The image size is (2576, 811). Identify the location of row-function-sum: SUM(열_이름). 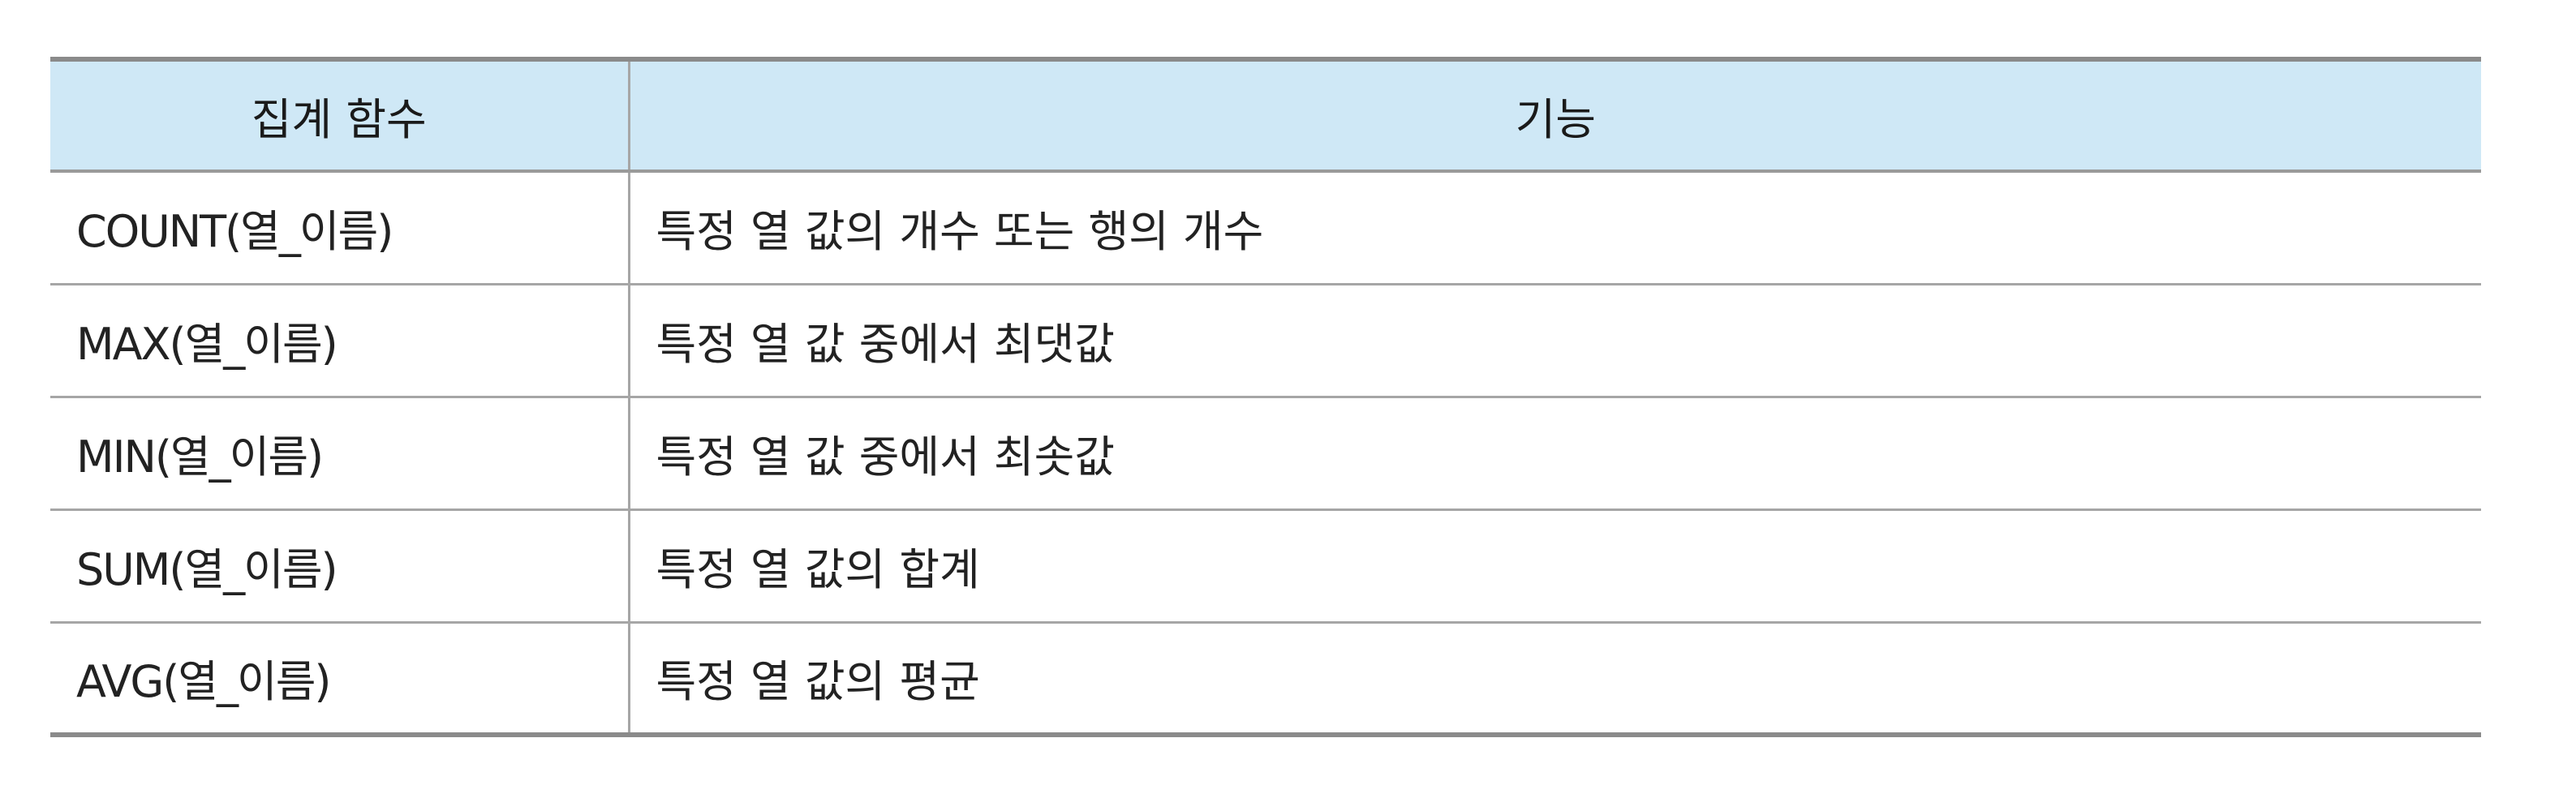
(340, 565).